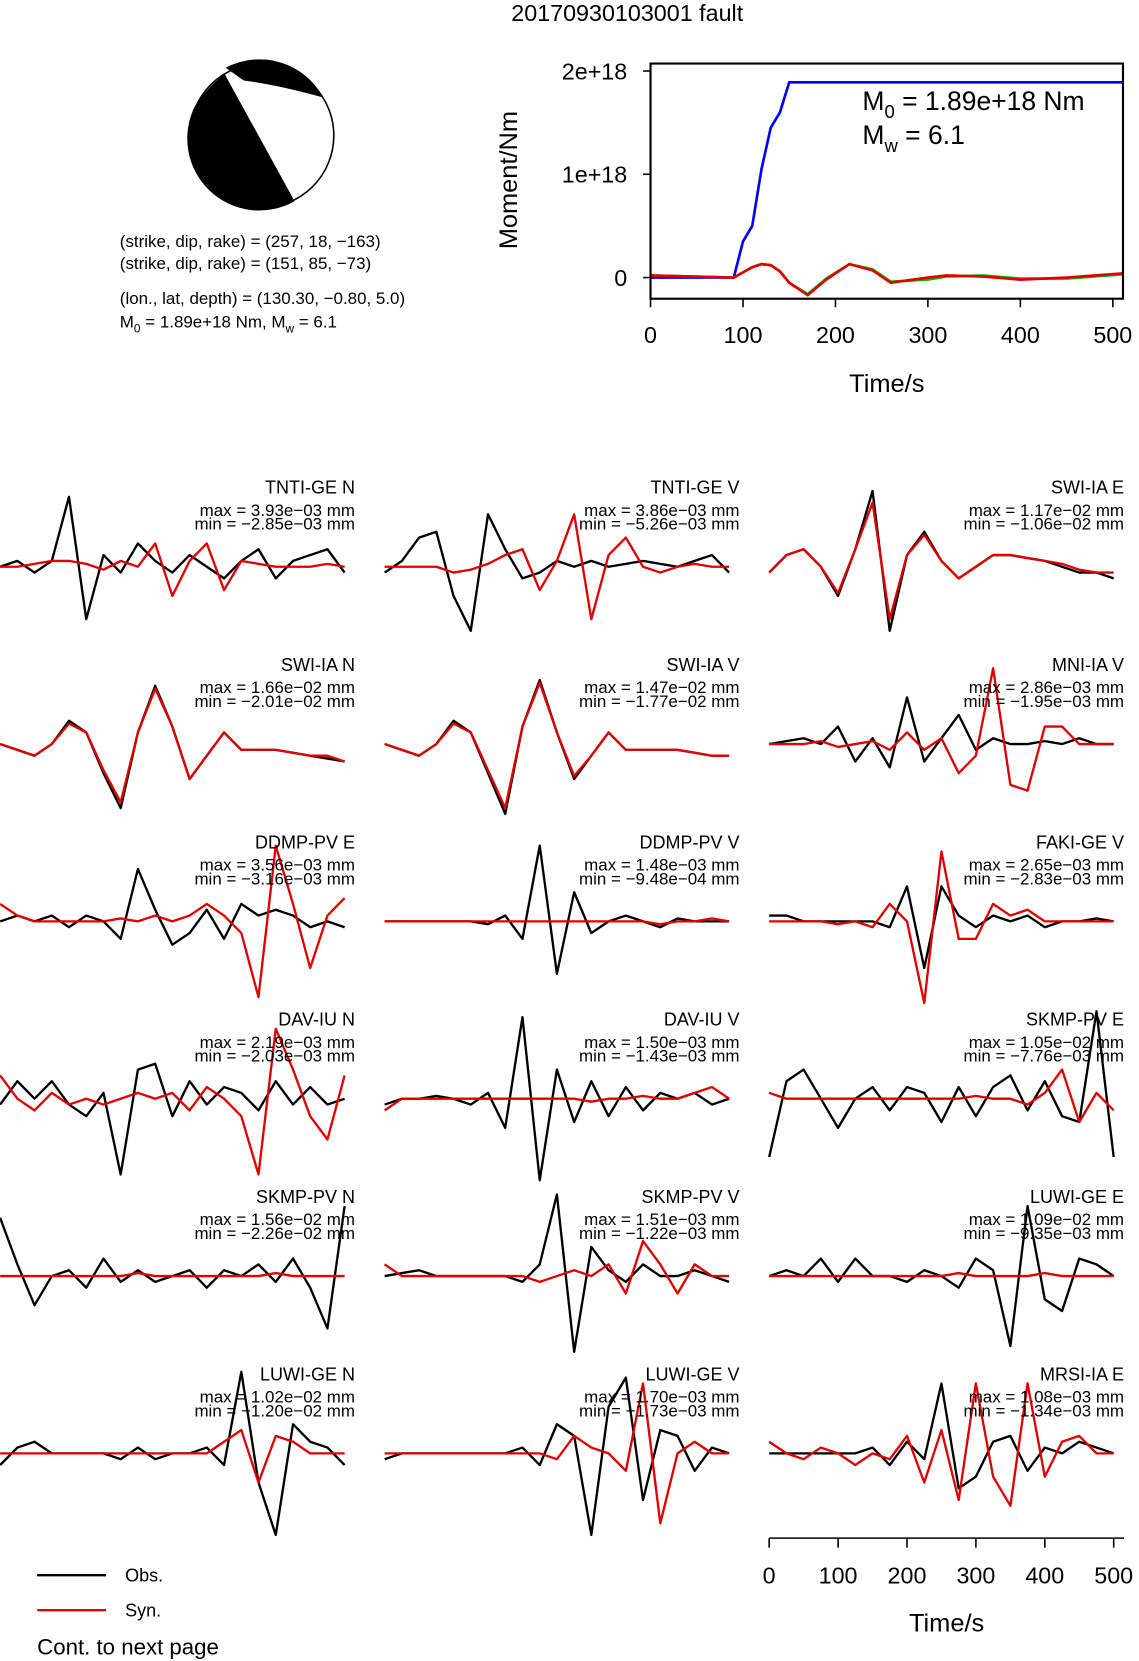 Image resolution: width=1139 pixels, height=1661 pixels. I want to click on station-label: SKMP-PV N, so click(305, 1197).